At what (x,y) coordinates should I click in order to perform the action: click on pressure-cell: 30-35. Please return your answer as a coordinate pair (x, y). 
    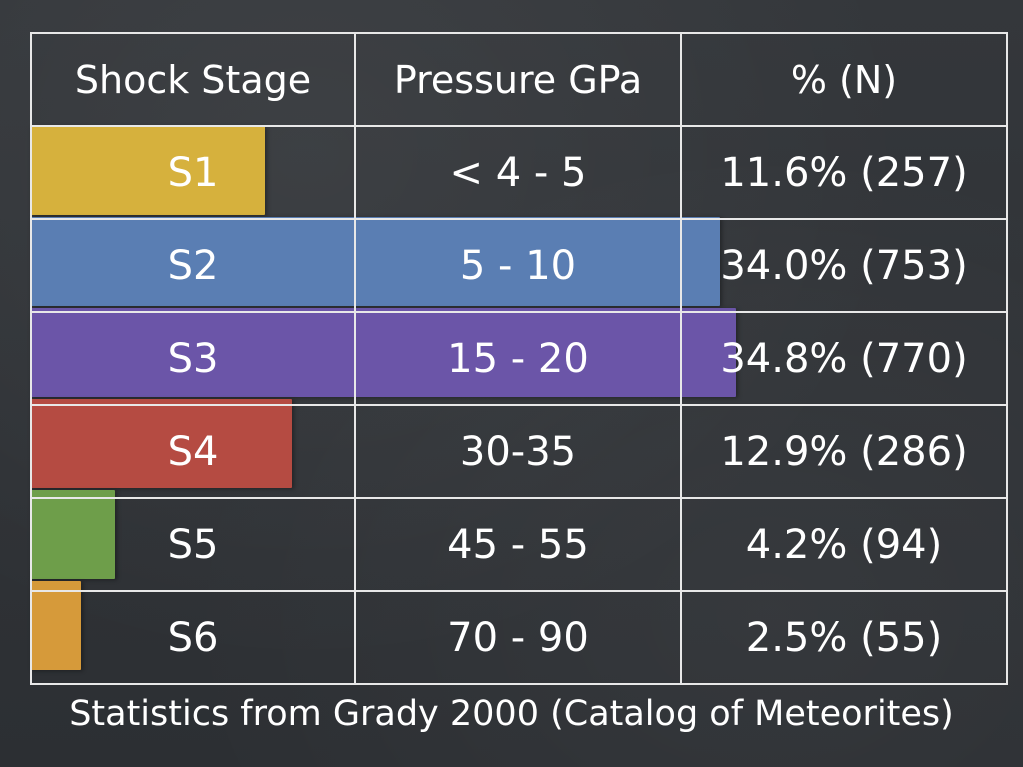
    Looking at the image, I should click on (518, 451).